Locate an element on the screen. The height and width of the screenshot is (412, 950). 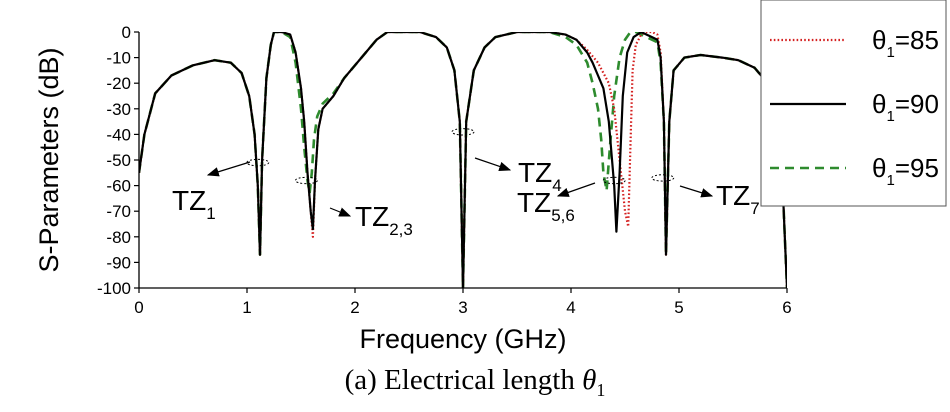
caption-subscript: 1 is located at coordinates (601, 389).